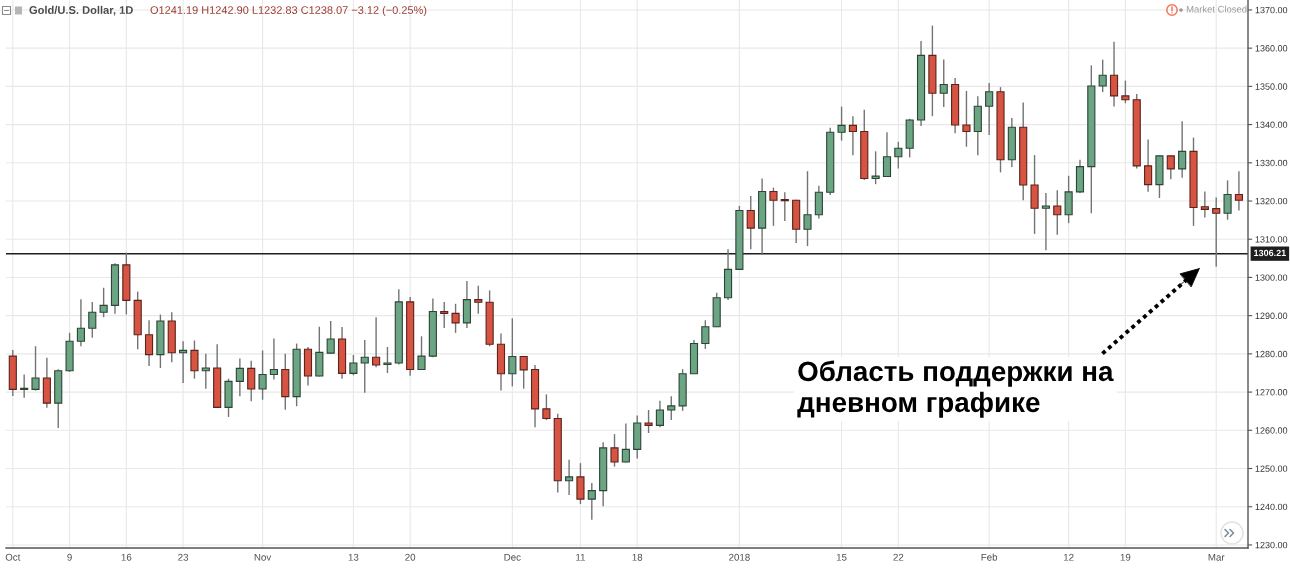 This screenshot has width=1290, height=568. I want to click on chart-title: Gold/U.S. Dollar, 1D, so click(81, 10).